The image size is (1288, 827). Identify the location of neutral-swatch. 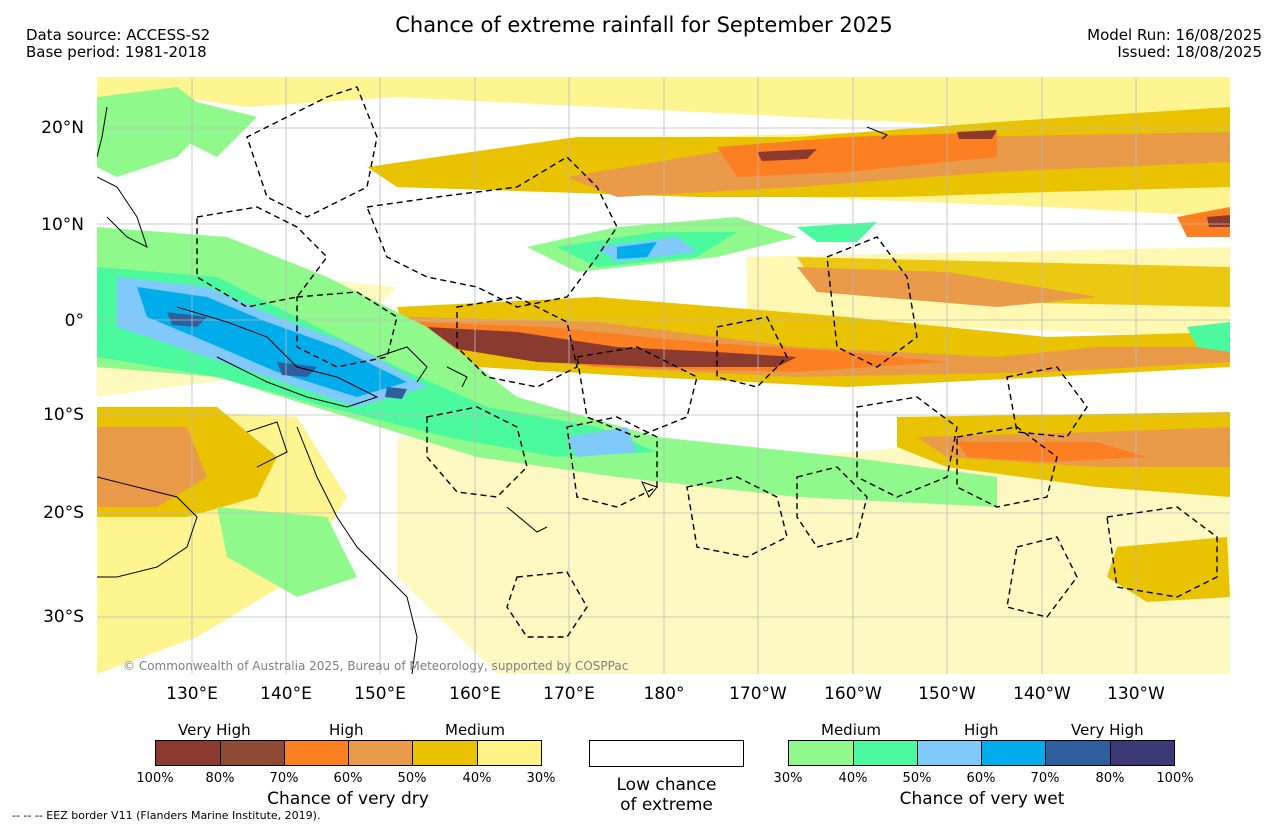
(666, 753).